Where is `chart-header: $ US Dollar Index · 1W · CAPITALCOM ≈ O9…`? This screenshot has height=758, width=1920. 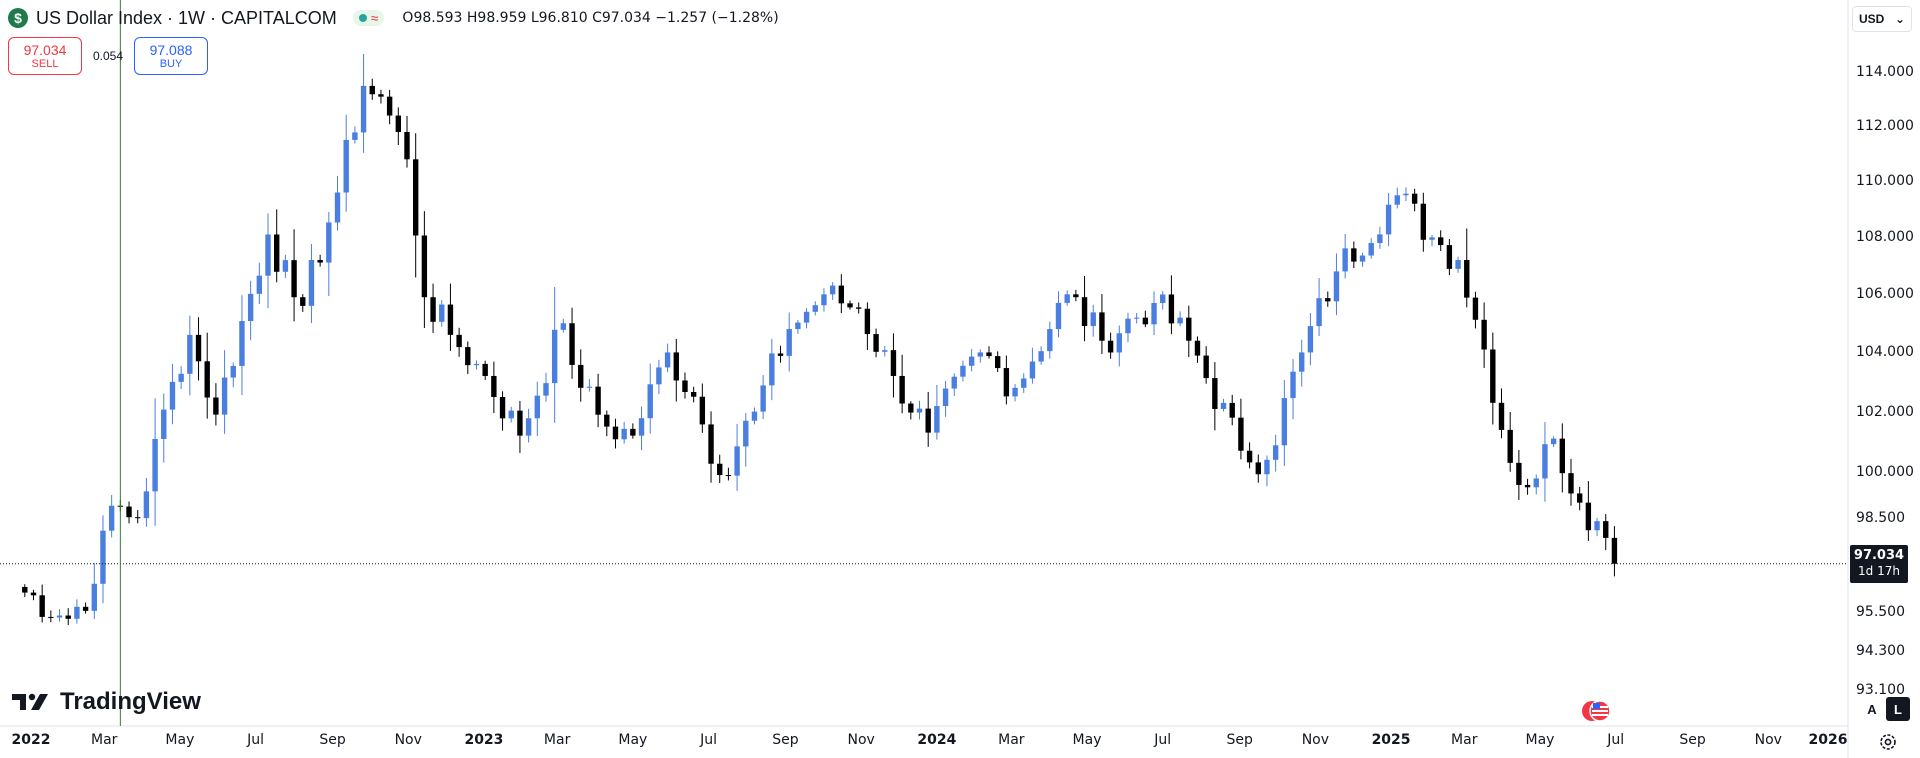
chart-header: $ US Dollar Index · 1W · CAPITALCOM ≈ O9… is located at coordinates (393, 18).